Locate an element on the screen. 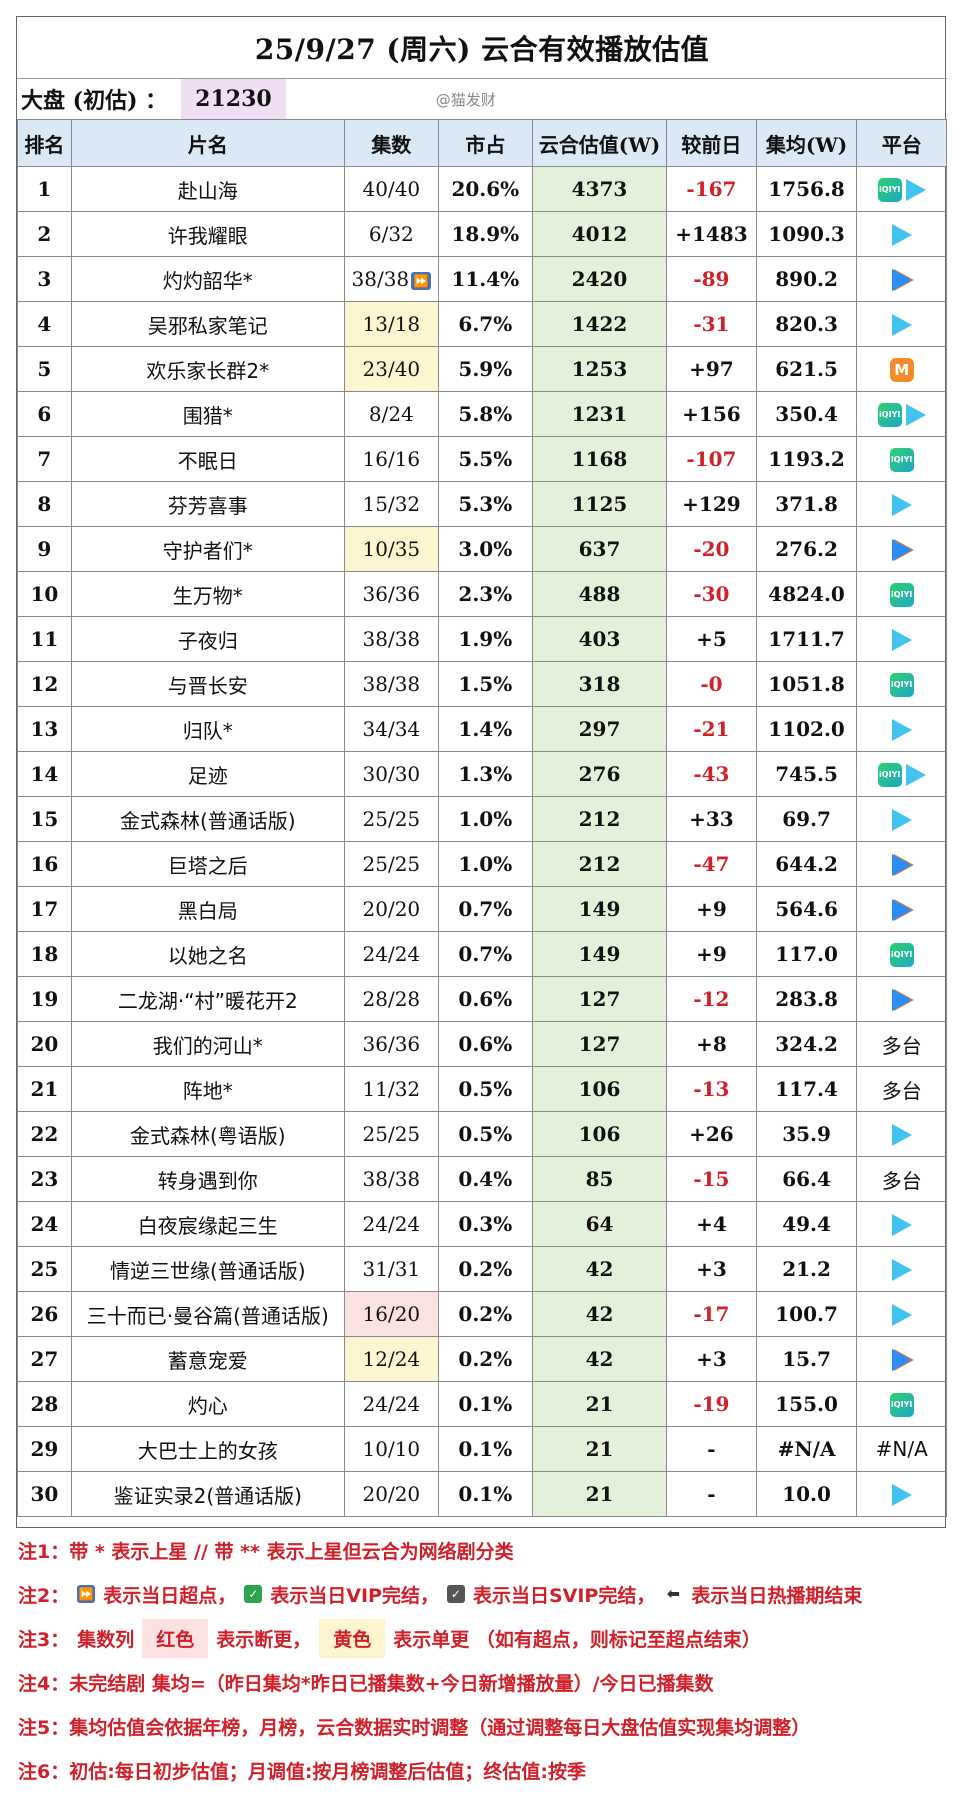 Image resolution: width=960 pixels, height=1797 pixels. episodes-value: 38/38 is located at coordinates (391, 639).